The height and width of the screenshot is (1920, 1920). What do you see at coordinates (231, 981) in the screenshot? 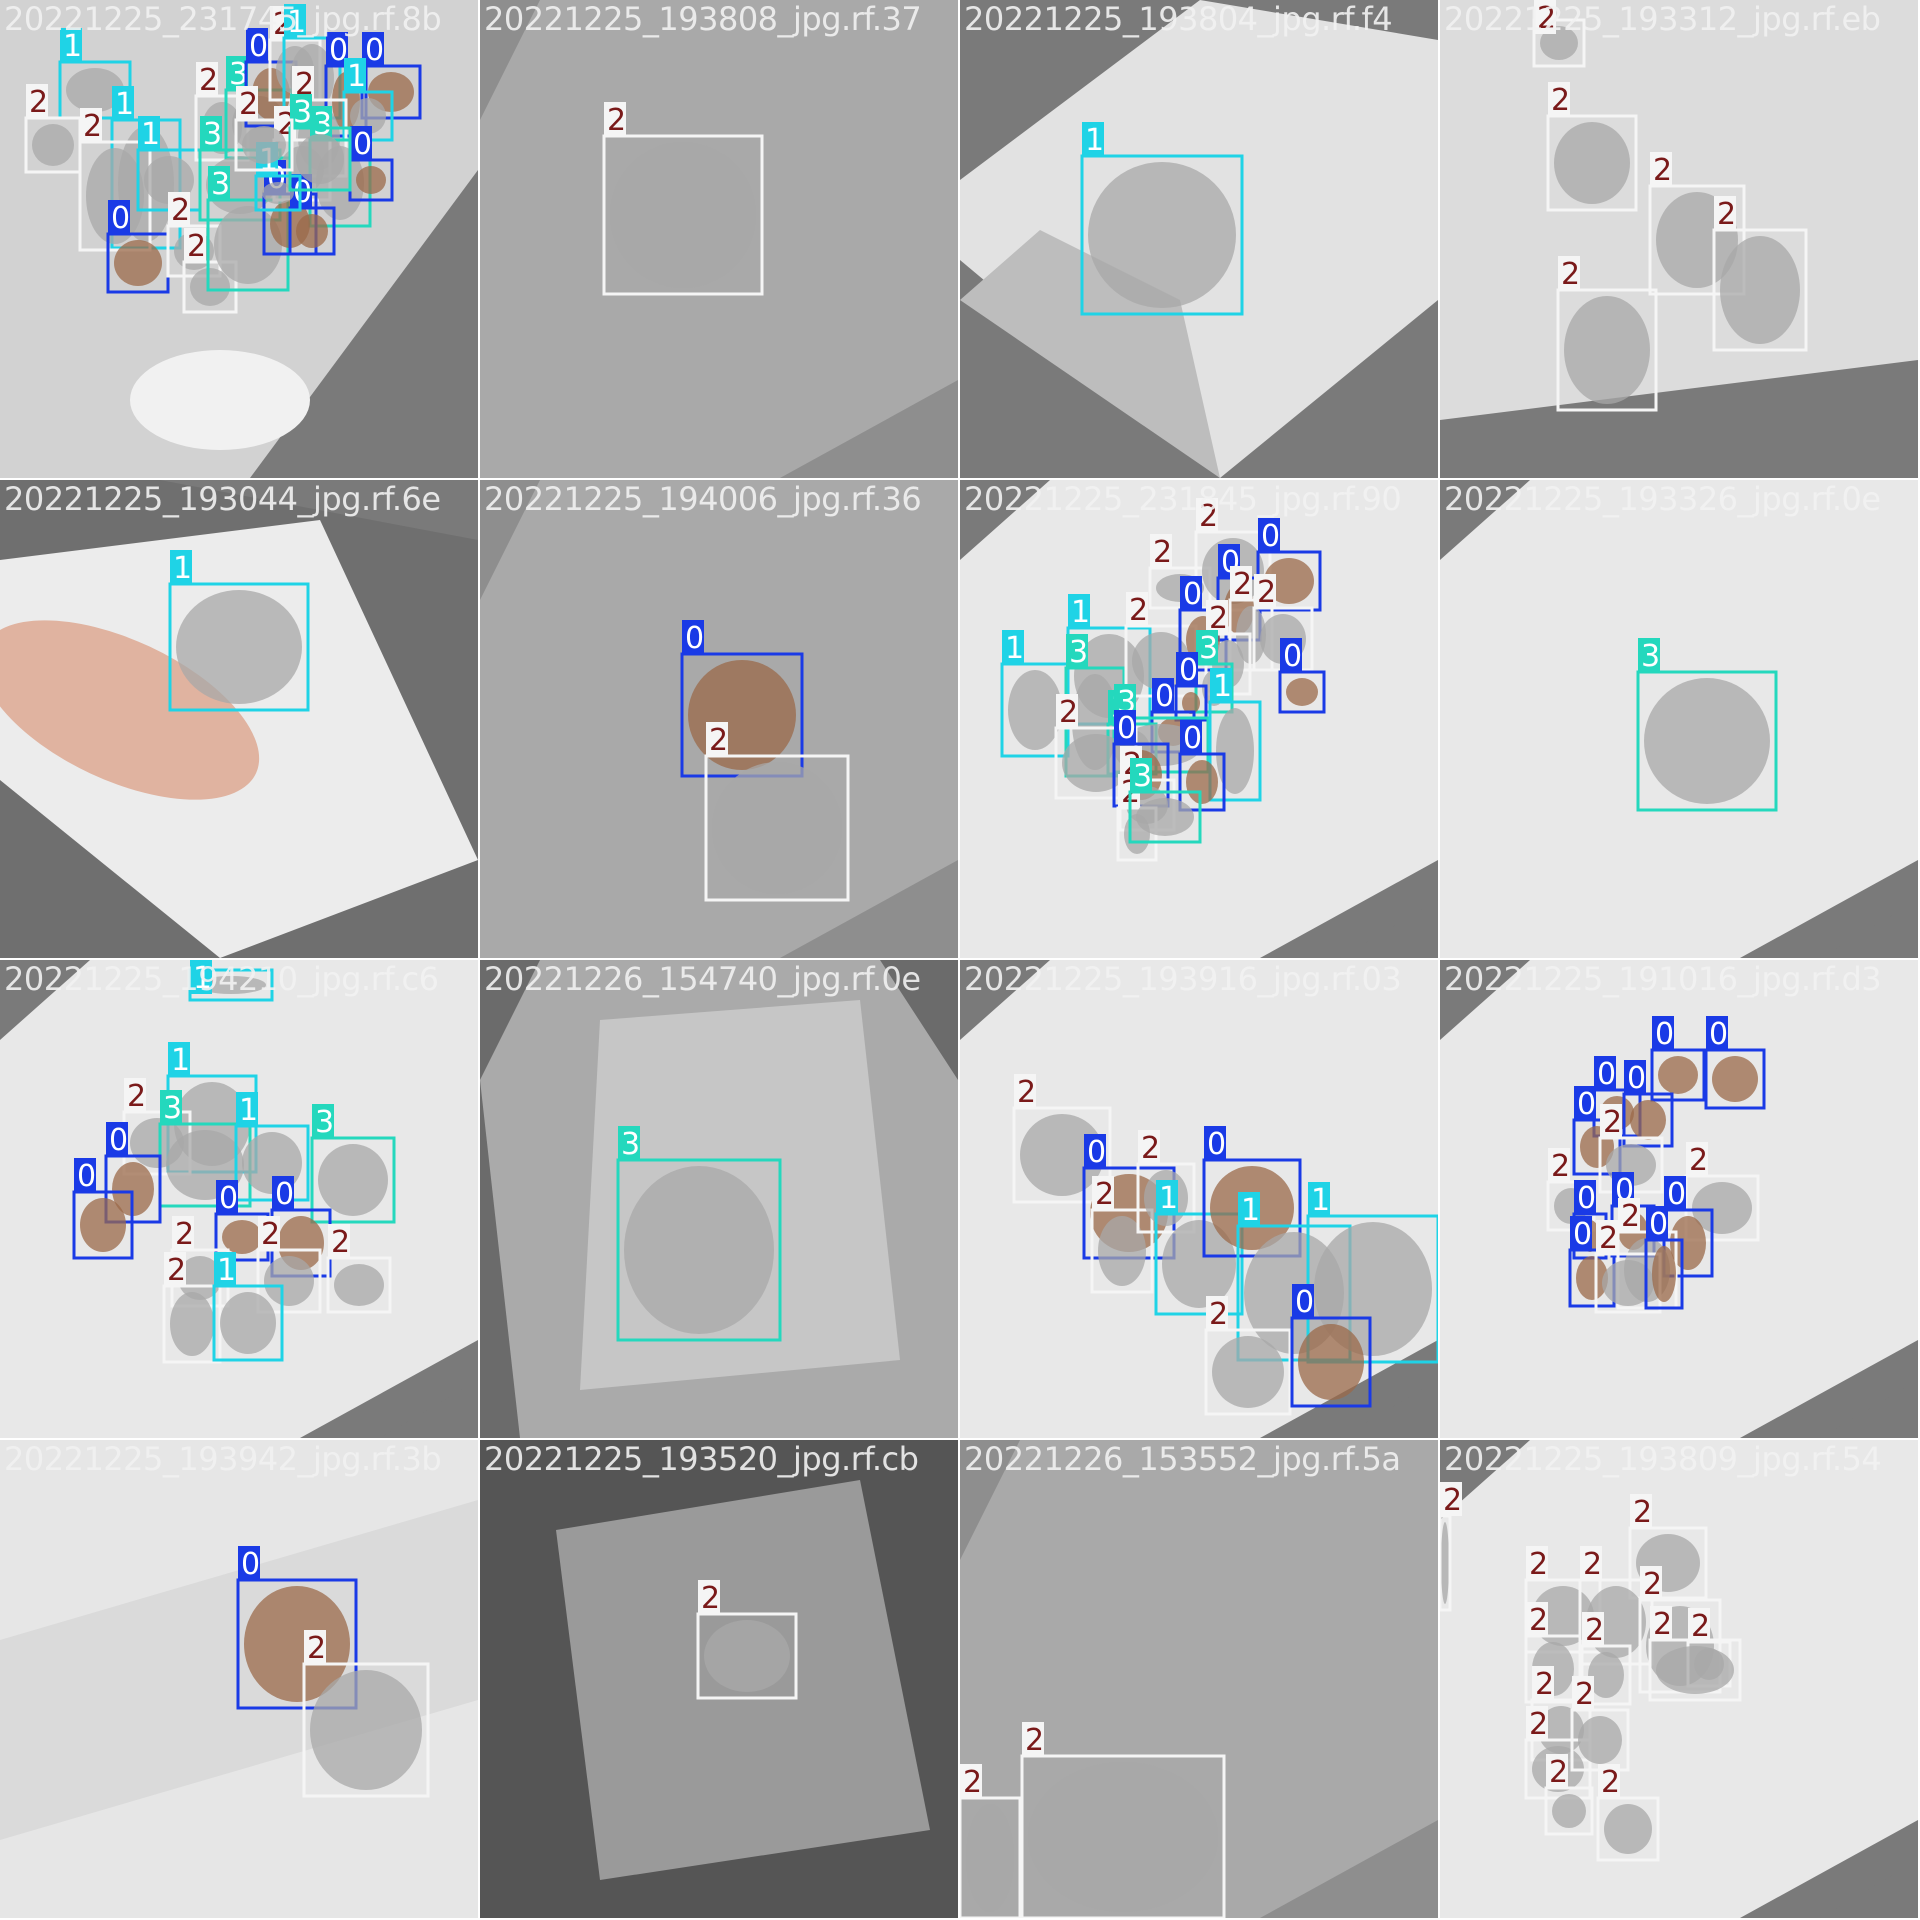
I see `detection-box: 1` at bounding box center [231, 981].